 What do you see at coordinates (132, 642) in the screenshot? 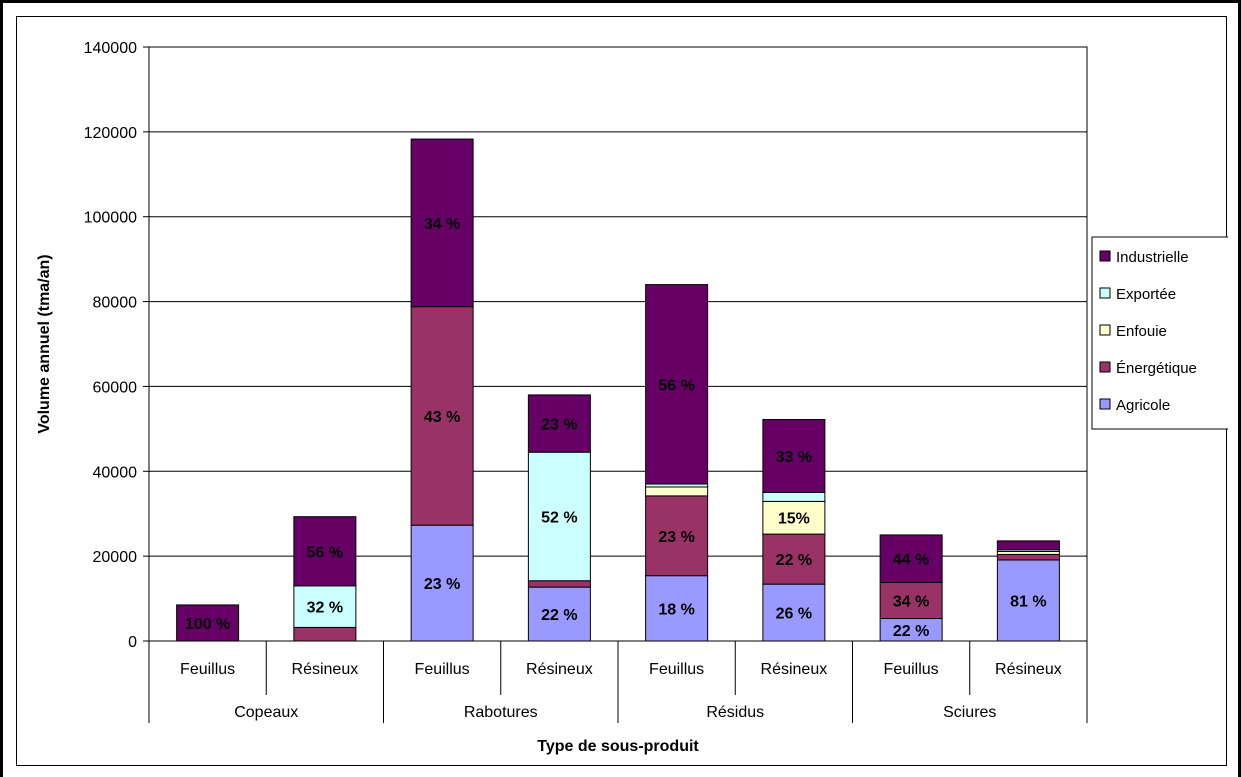
I see `y-tick-label: 0` at bounding box center [132, 642].